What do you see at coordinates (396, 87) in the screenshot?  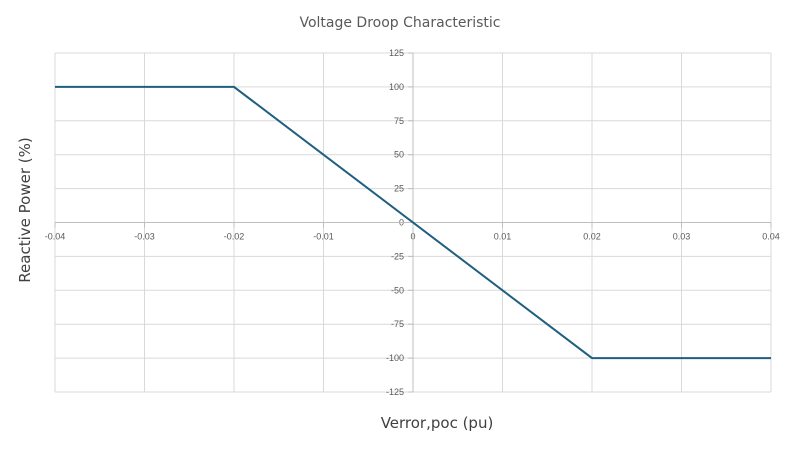 I see `y-tick-label: 100` at bounding box center [396, 87].